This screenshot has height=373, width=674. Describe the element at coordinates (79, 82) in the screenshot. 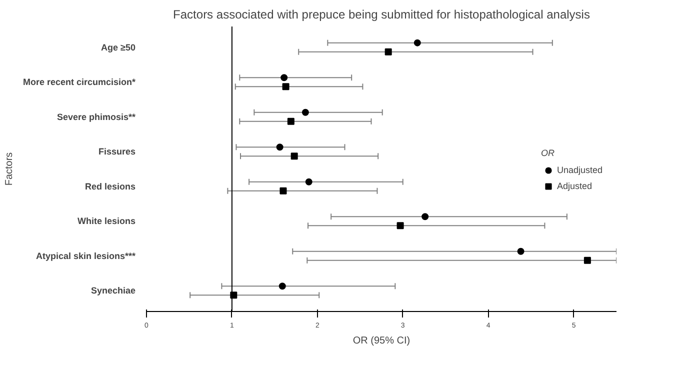

I see `y-tick-label: More recent circumcision*` at that location.